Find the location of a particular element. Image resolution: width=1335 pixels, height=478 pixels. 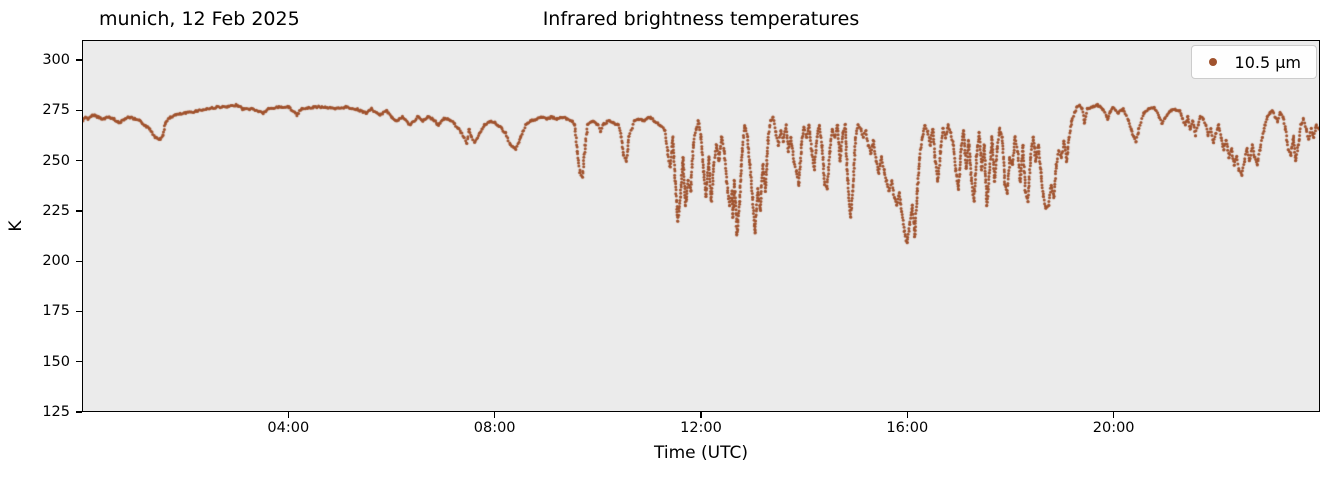

legend: 10.5 μm is located at coordinates (1253, 62).